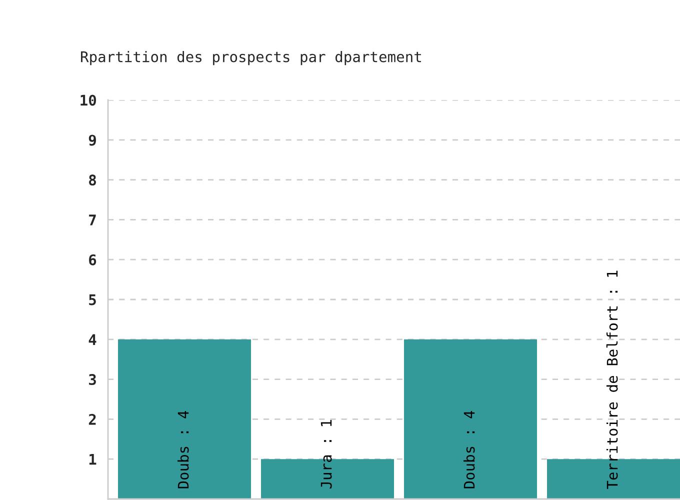 The width and height of the screenshot is (680, 500). What do you see at coordinates (92, 419) in the screenshot?
I see `y-tick-label: 2` at bounding box center [92, 419].